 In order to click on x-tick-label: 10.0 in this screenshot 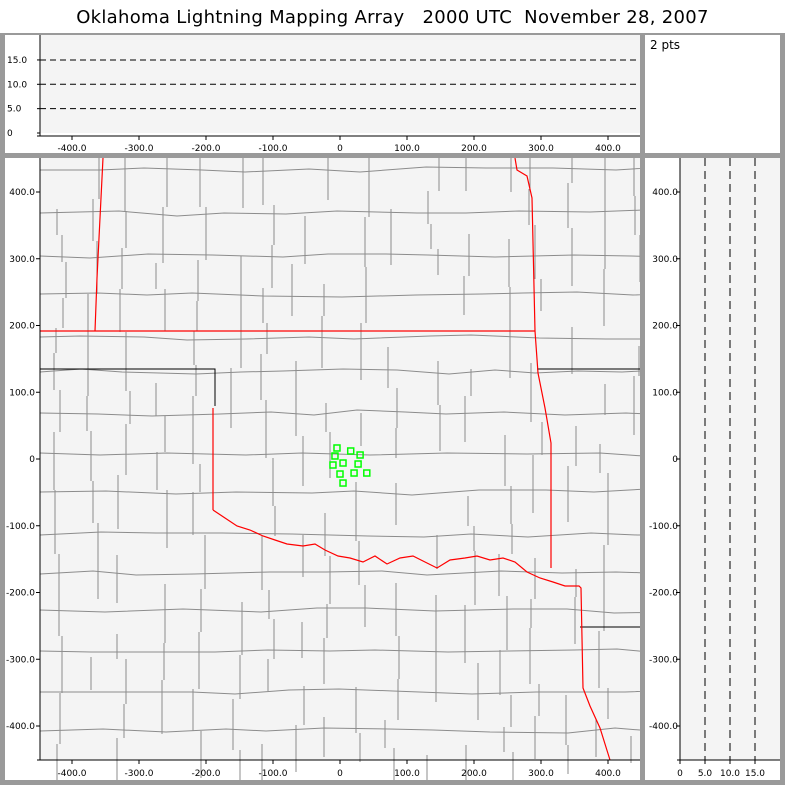, I will do `click(730, 774)`.